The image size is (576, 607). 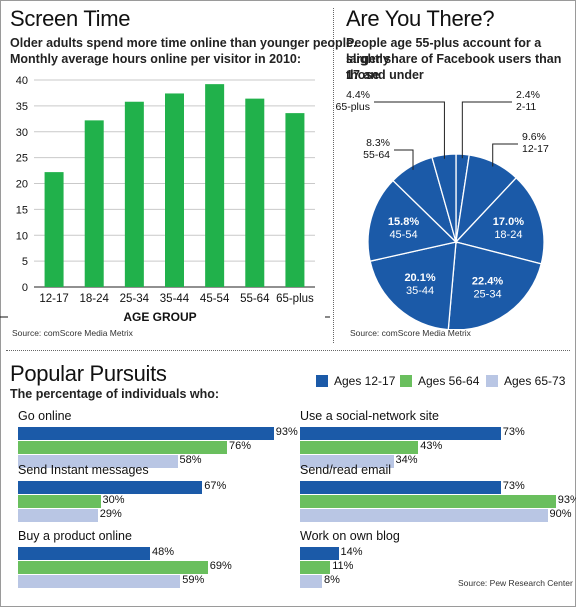 What do you see at coordinates (70, 18) in the screenshot?
I see `screen-time-title: Screen Time` at bounding box center [70, 18].